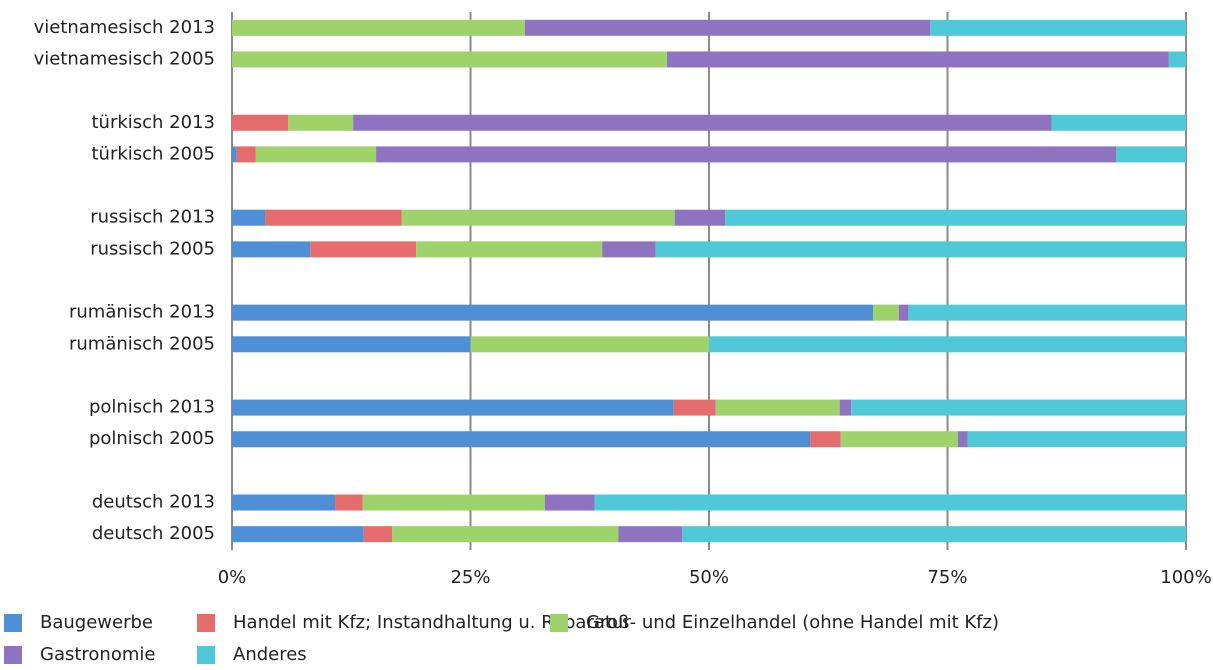 The image size is (1213, 670). I want to click on legend-label: Baugewerbe, so click(96, 622).